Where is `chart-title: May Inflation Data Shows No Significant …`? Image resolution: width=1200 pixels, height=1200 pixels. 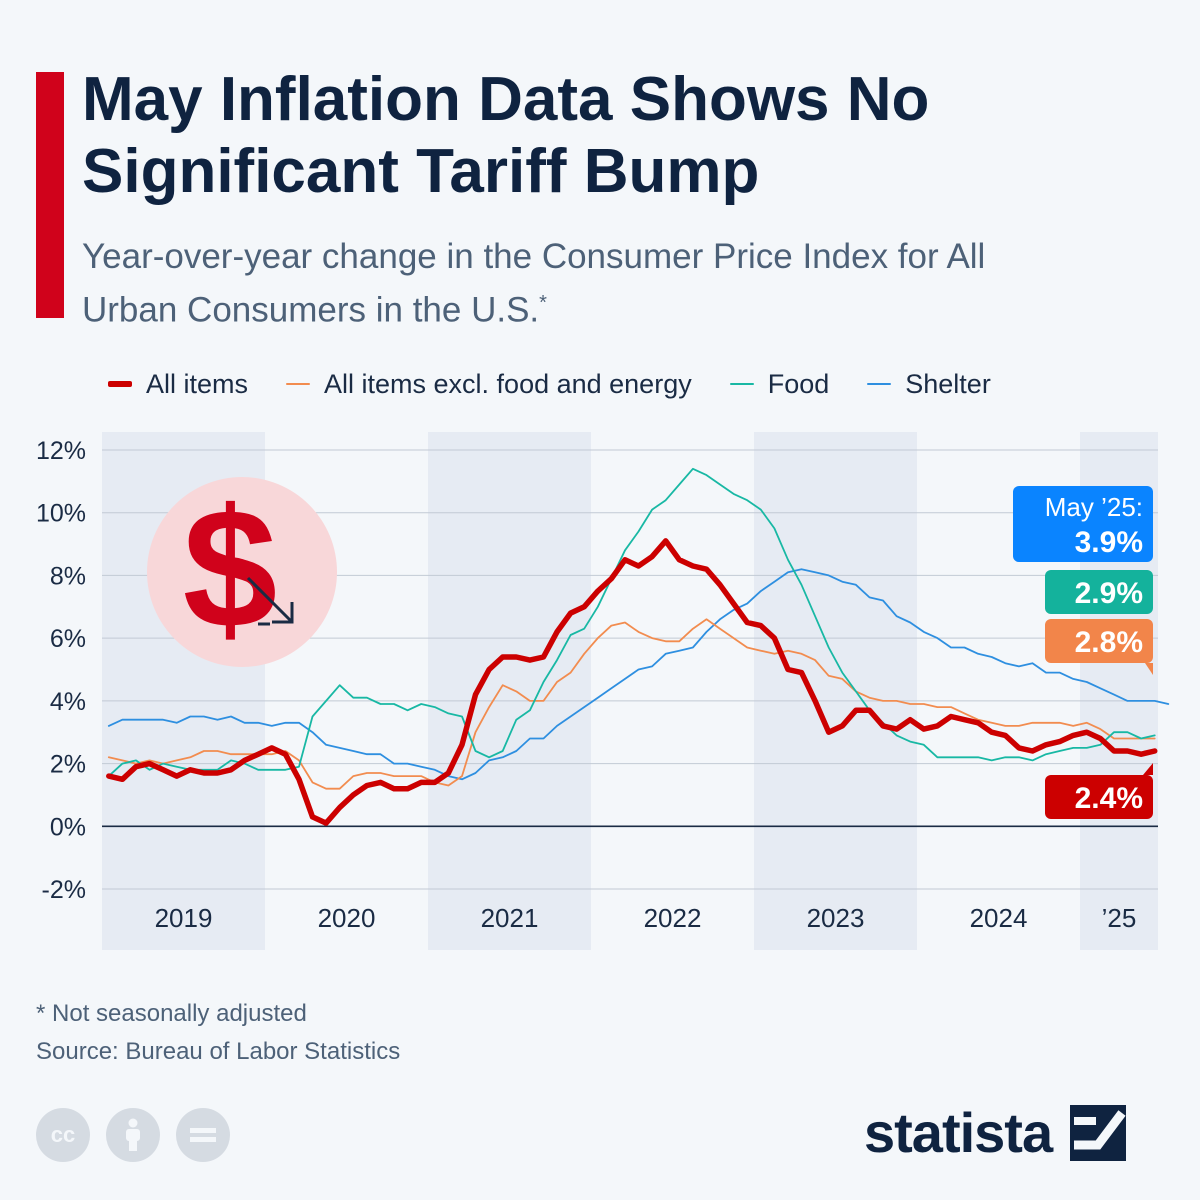 chart-title: May Inflation Data Shows No Significant … is located at coordinates (506, 135).